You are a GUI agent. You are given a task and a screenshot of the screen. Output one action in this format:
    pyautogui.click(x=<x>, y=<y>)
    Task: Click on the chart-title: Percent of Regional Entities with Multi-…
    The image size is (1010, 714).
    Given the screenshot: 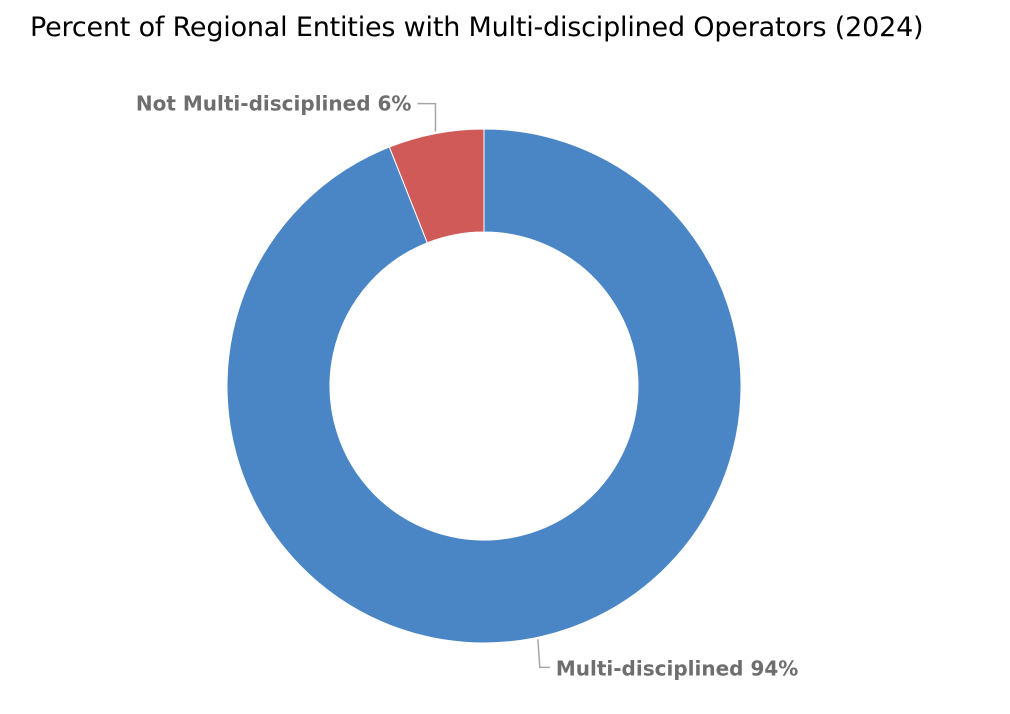 What is the action you would take?
    pyautogui.click(x=477, y=27)
    